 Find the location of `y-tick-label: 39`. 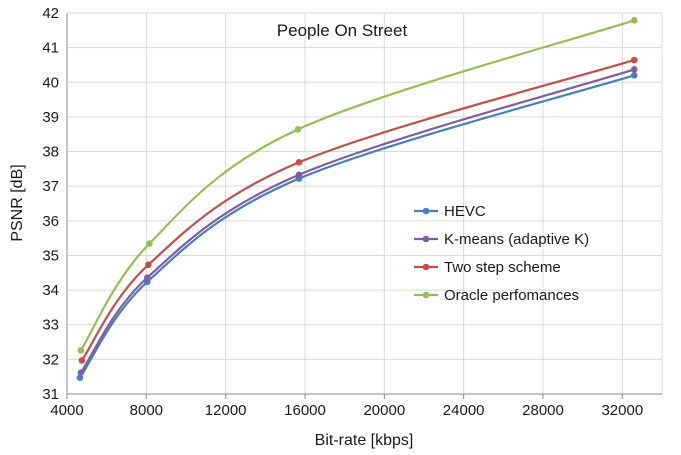

y-tick-label: 39 is located at coordinates (50, 117).